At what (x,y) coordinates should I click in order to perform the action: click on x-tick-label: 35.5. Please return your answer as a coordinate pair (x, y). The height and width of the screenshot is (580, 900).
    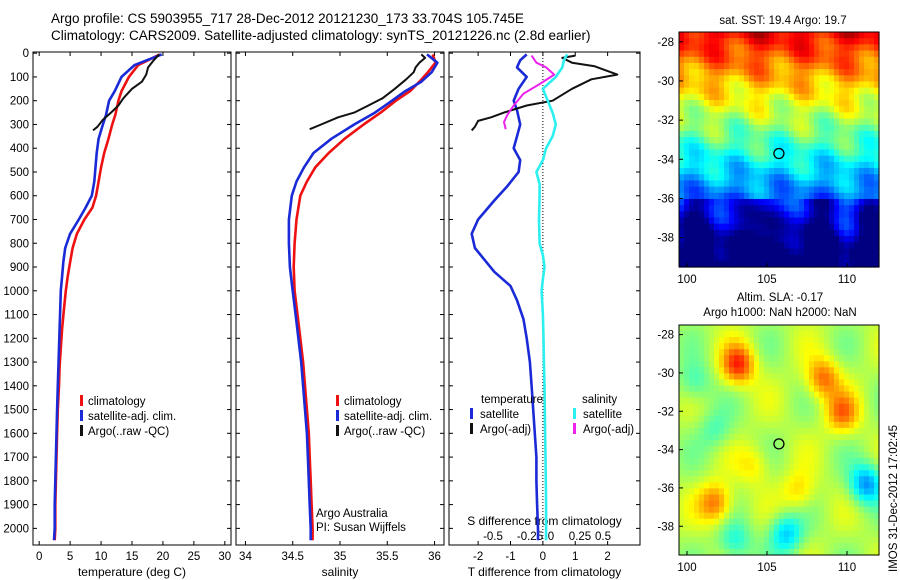
    Looking at the image, I should click on (387, 557).